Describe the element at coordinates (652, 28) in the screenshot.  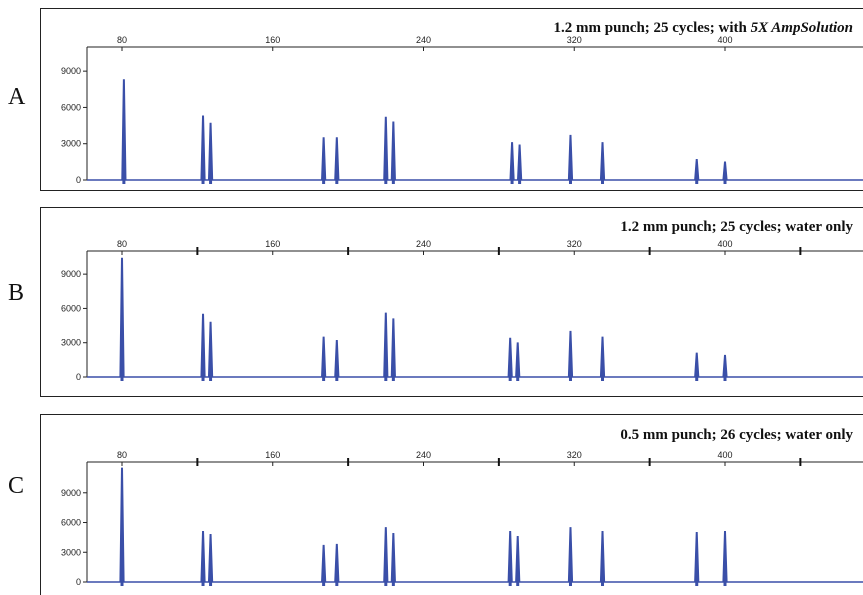
I see `panel-a-title-main: 1.2 mm punch; 25 cycles; with` at that location.